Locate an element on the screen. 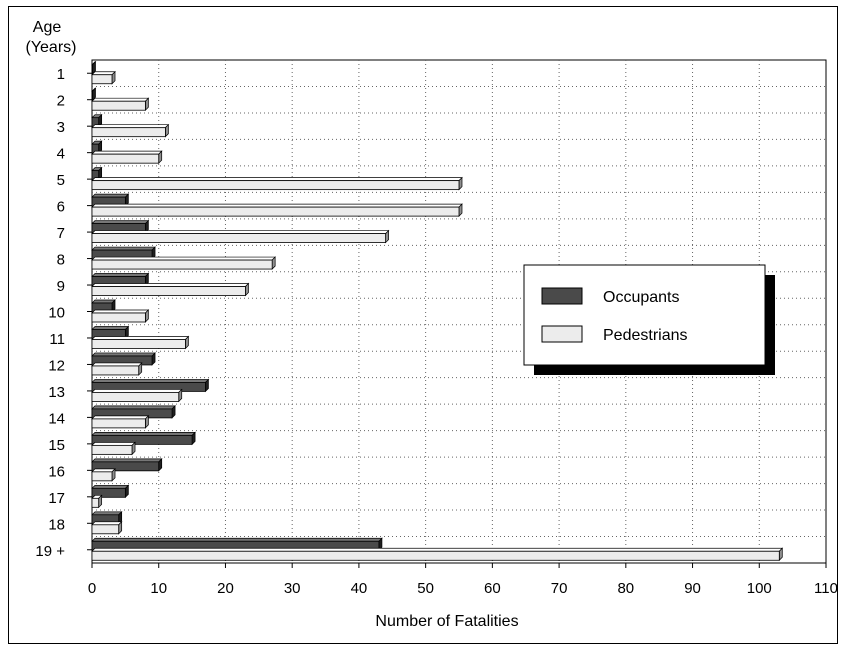 The height and width of the screenshot is (648, 846). y-tick-label: 19 + is located at coordinates (50, 551).